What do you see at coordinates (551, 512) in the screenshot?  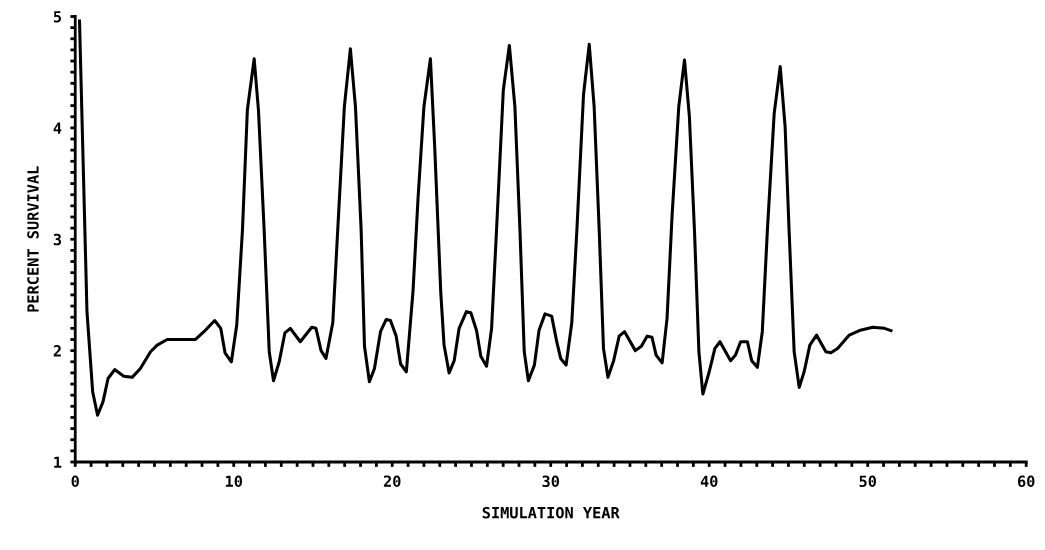 I see `x-axis-title: SIMULATION YEAR` at bounding box center [551, 512].